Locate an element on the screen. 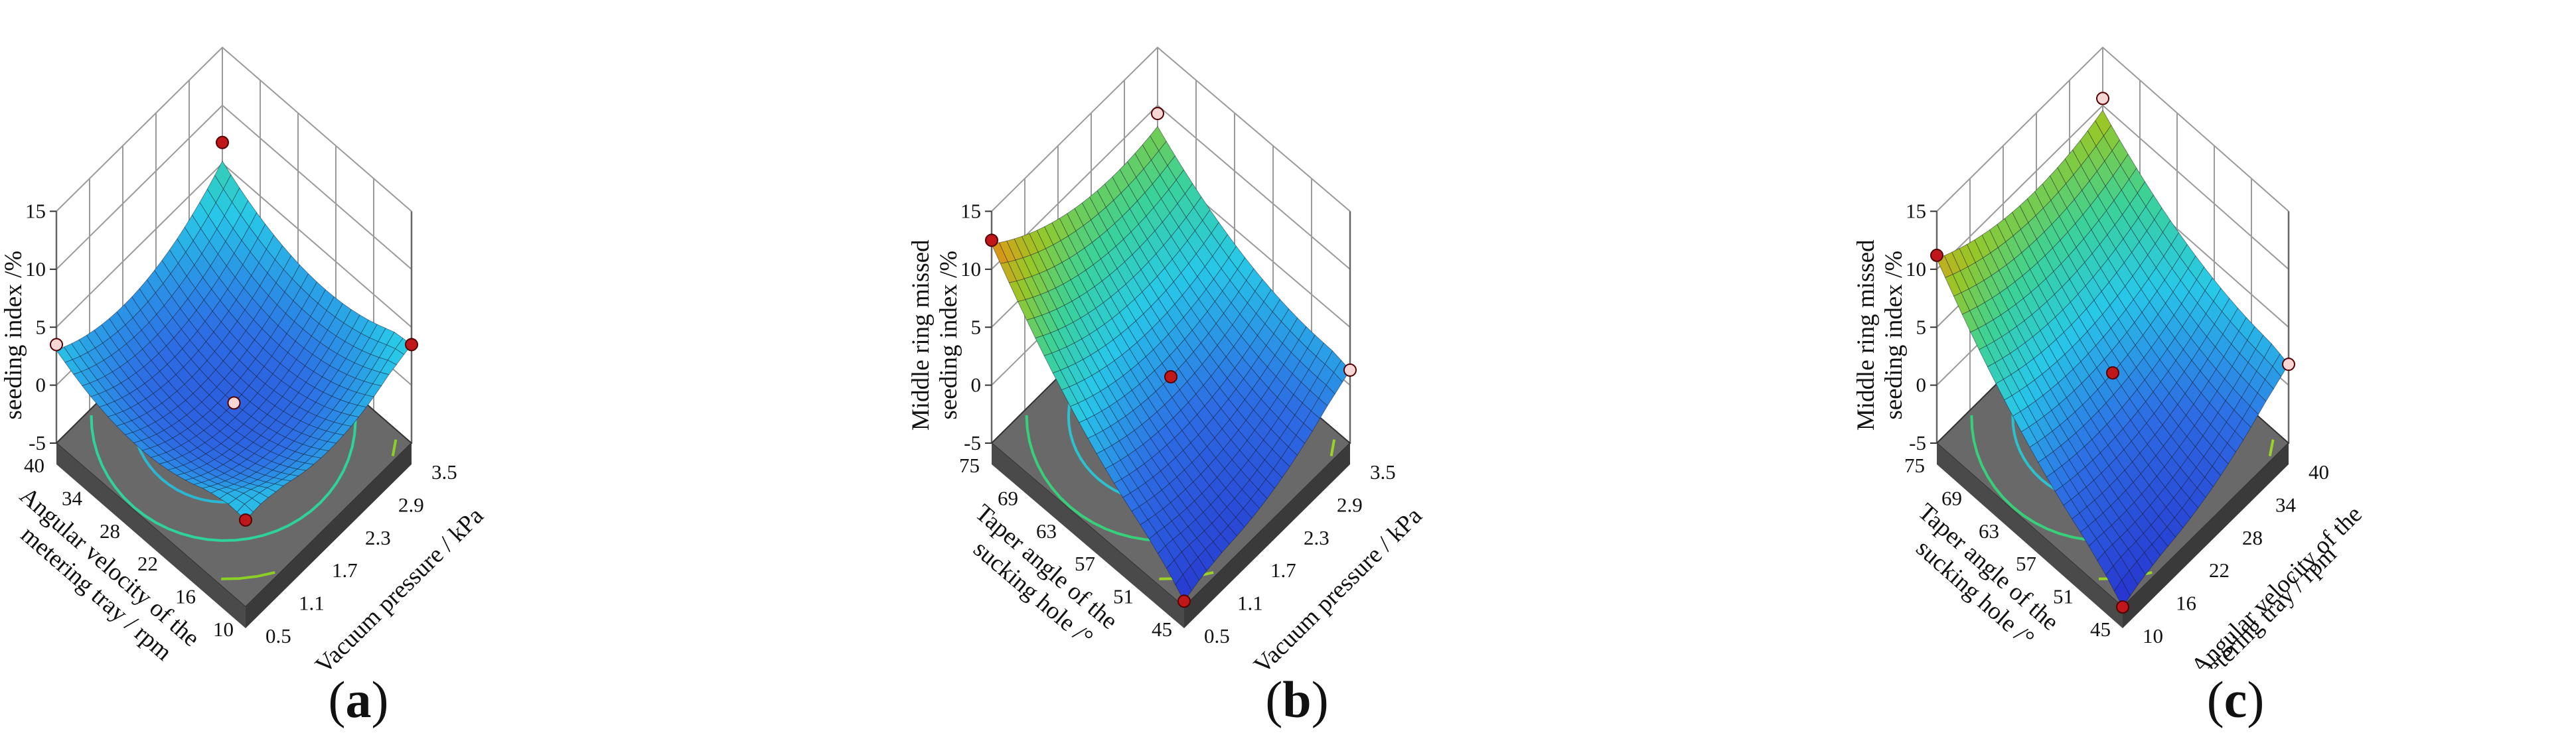  left-axis-tick-label: 75 is located at coordinates (970, 465).